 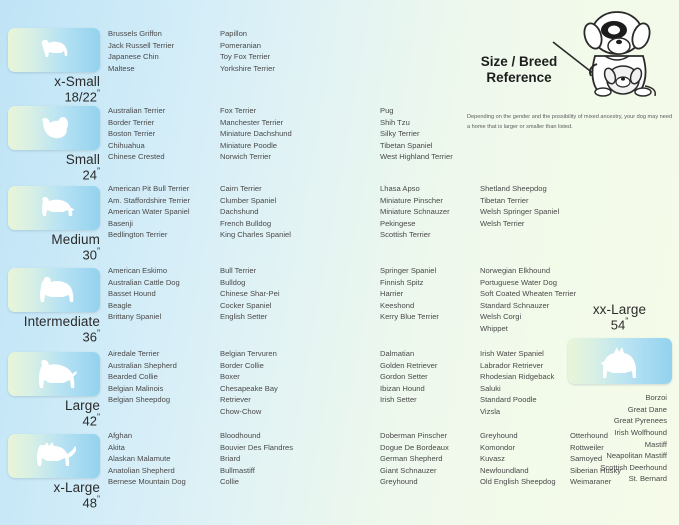 I want to click on header: Size / Breed Reference, so click(x=563, y=58).